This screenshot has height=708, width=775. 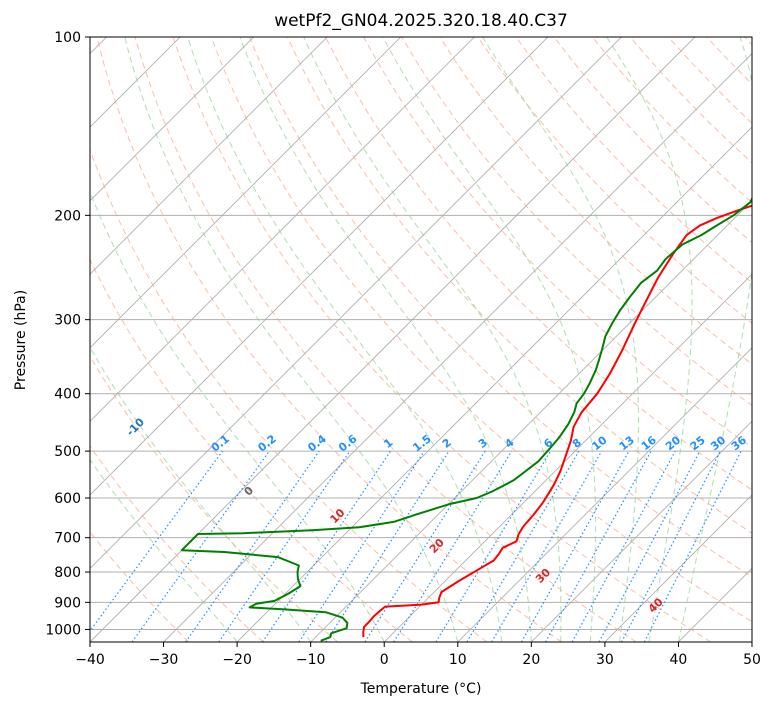 I want to click on x-tick-label: 20, so click(x=531, y=660).